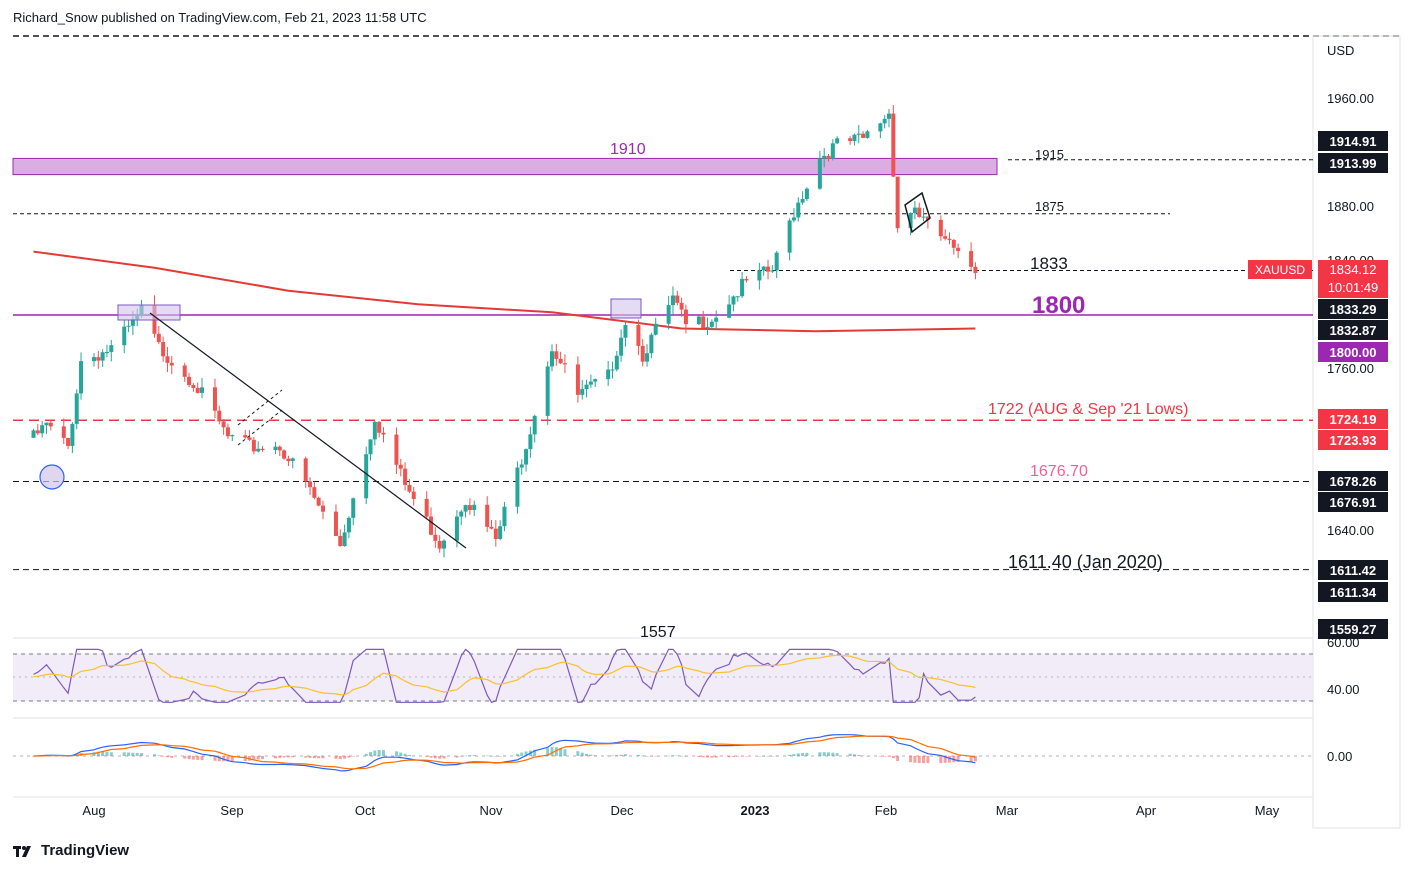  What do you see at coordinates (1146, 810) in the screenshot?
I see `time-tick: Apr` at bounding box center [1146, 810].